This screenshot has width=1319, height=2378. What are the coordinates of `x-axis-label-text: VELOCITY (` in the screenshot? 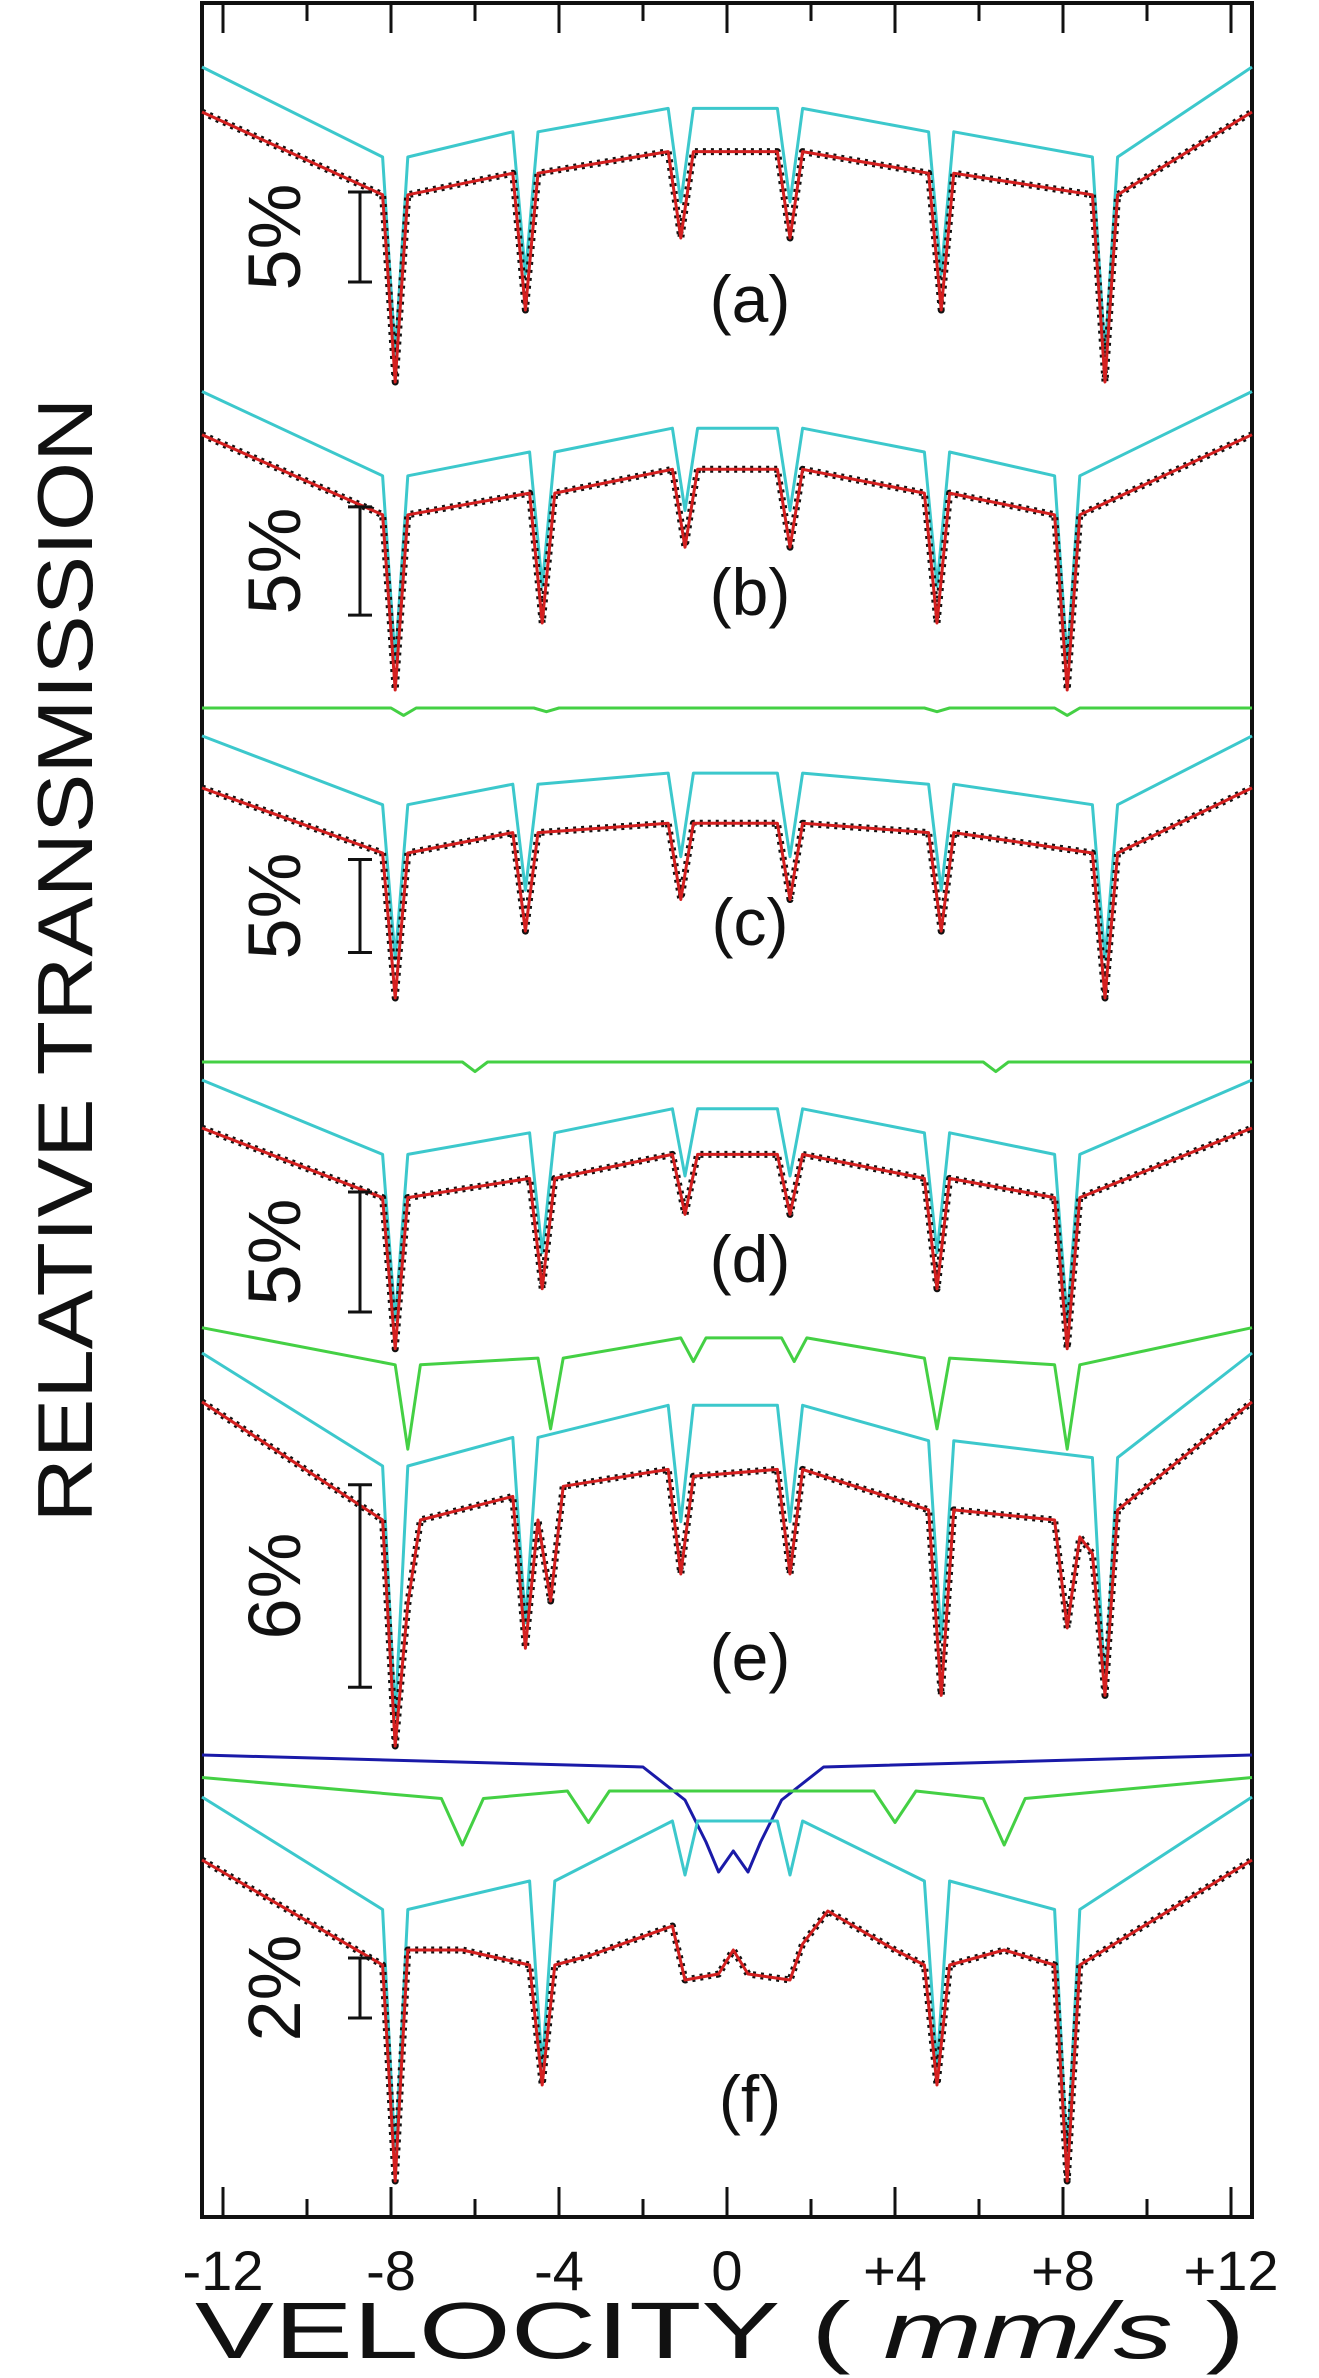 It's located at (523, 2330).